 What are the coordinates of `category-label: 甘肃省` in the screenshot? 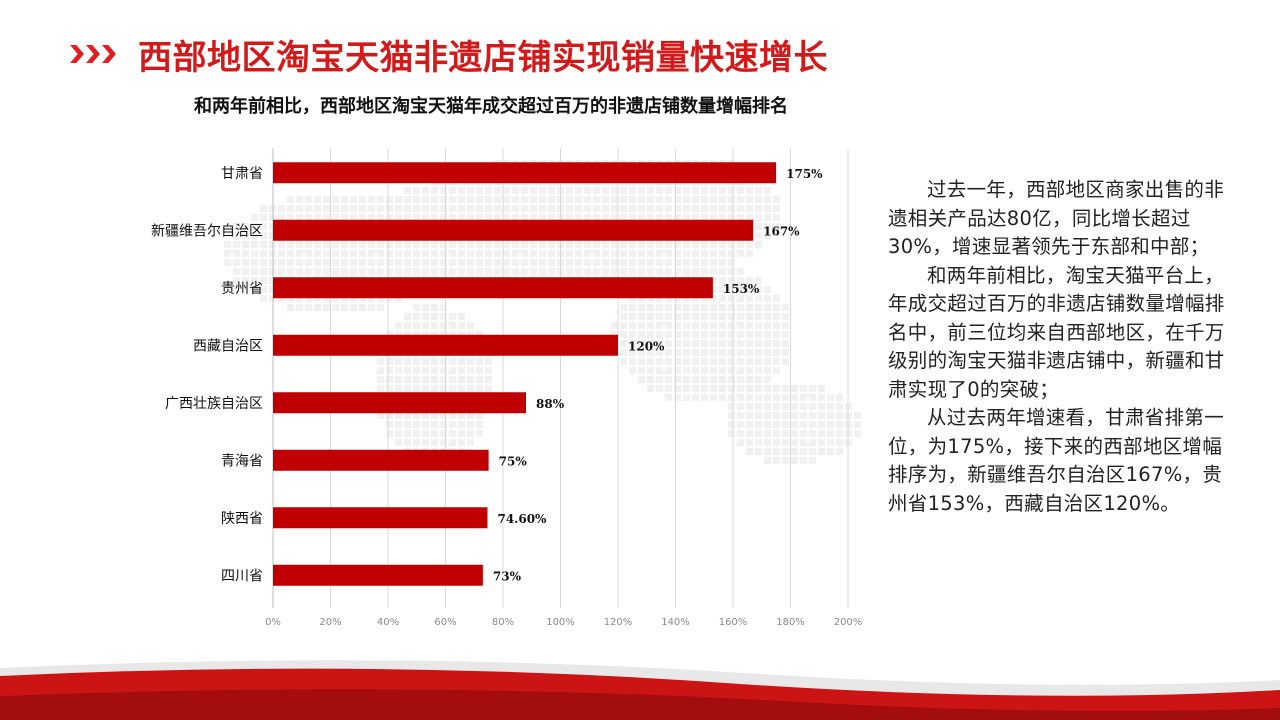 It's located at (242, 174).